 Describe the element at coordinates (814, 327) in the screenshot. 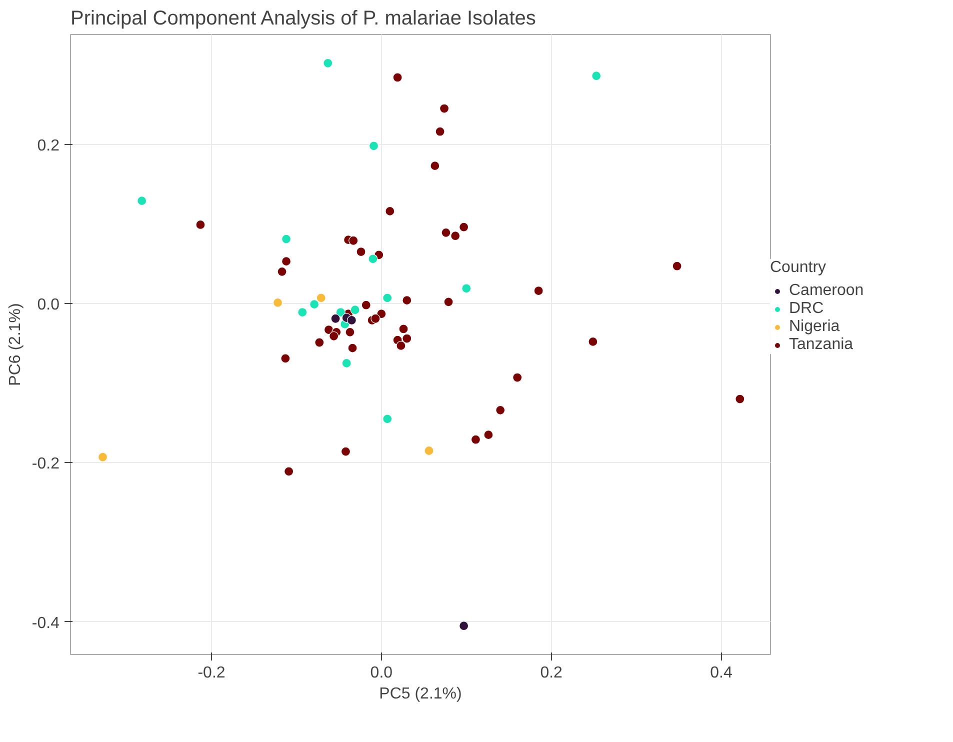

I see `legend-label: Nigeria` at that location.